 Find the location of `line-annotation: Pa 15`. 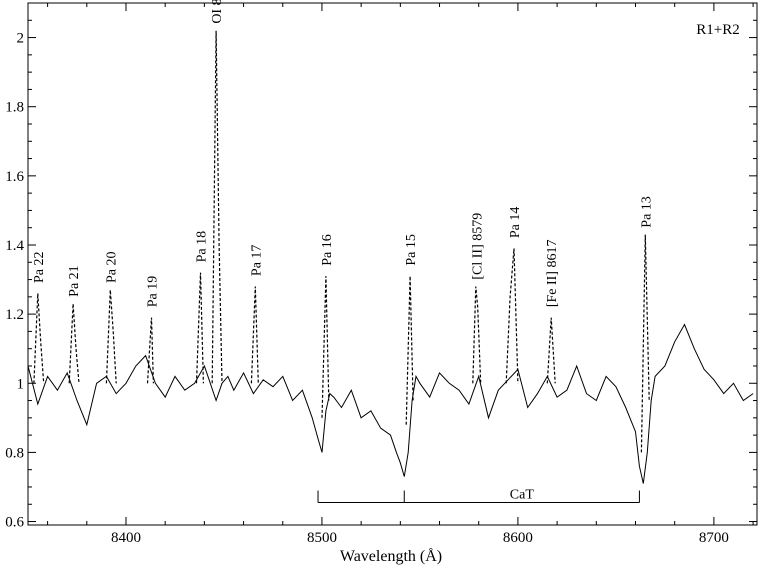

line-annotation: Pa 15 is located at coordinates (411, 250).